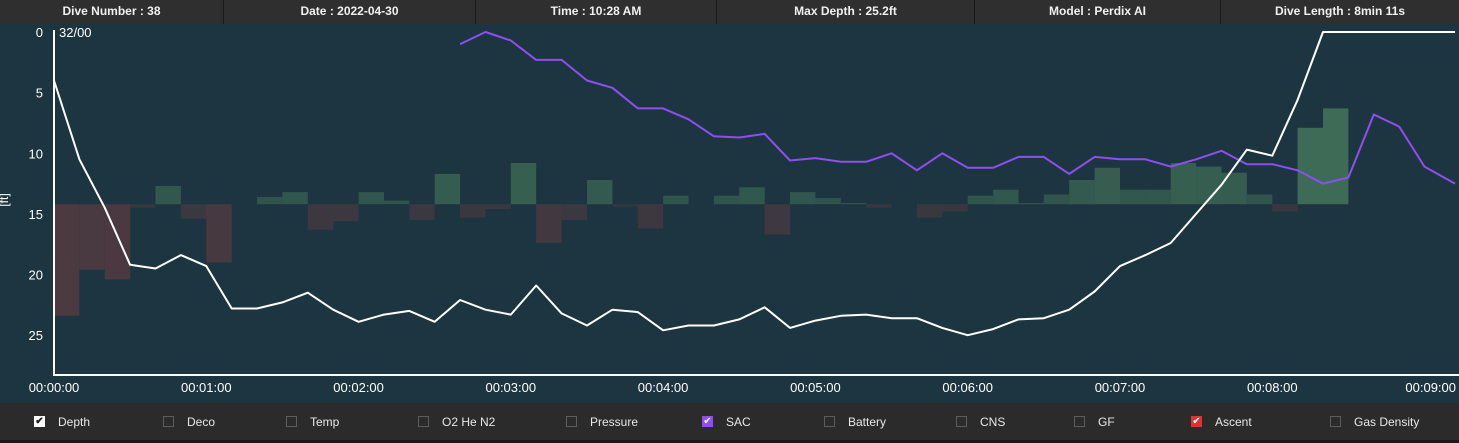  Describe the element at coordinates (829, 421) in the screenshot. I see `legend-checkbox-battery` at that location.